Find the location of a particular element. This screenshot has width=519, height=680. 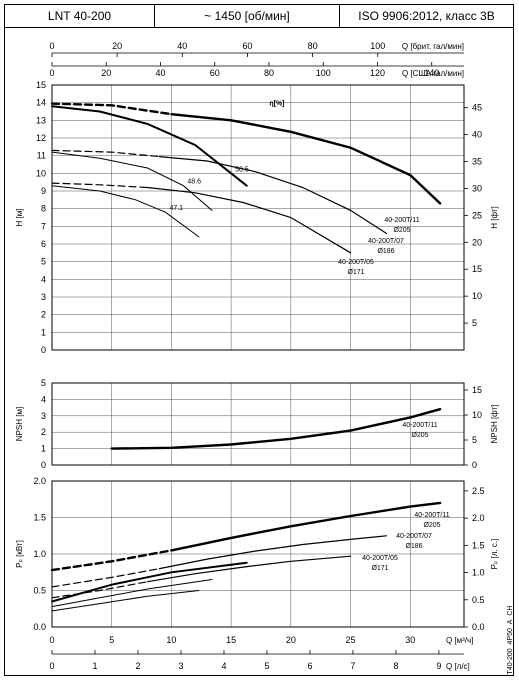

standard-label: ISO 9906:2012, класс 3B is located at coordinates (426, 16).